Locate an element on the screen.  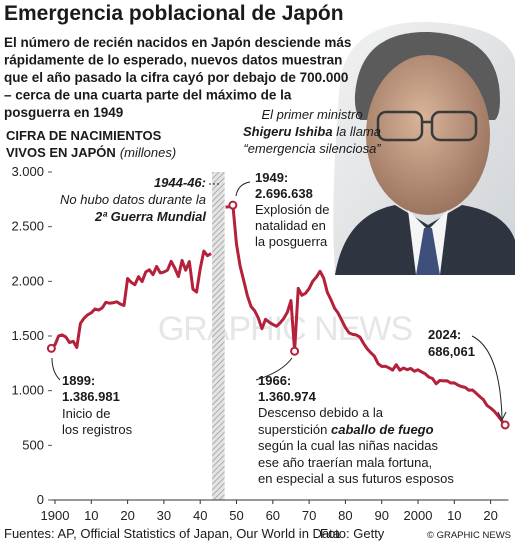
annotation-start: 1899: 1.386.981 Inicio de los registros is located at coordinates (92, 397).